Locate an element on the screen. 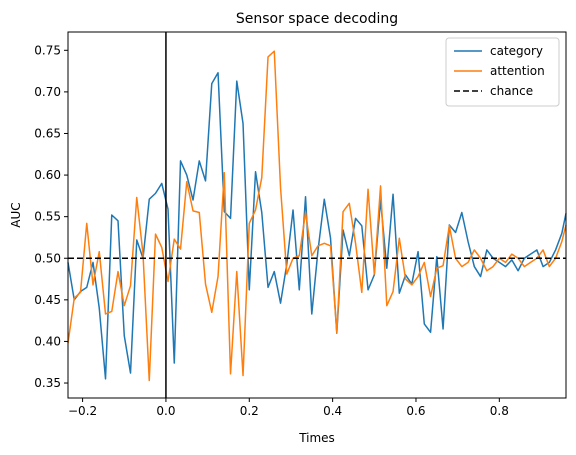 This screenshot has height=455, width=576. x-tick-label: 0.0 is located at coordinates (165, 411).